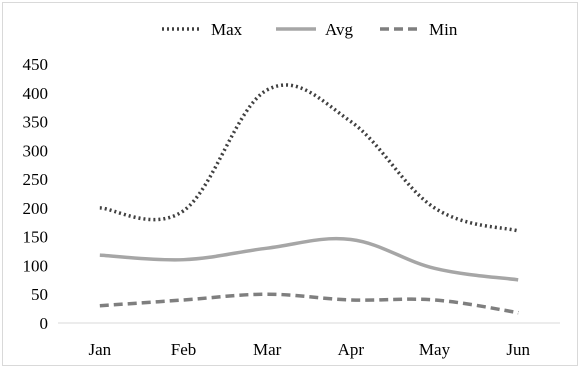 Image resolution: width=584 pixels, height=370 pixels. I want to click on series-min-line, so click(309, 303).